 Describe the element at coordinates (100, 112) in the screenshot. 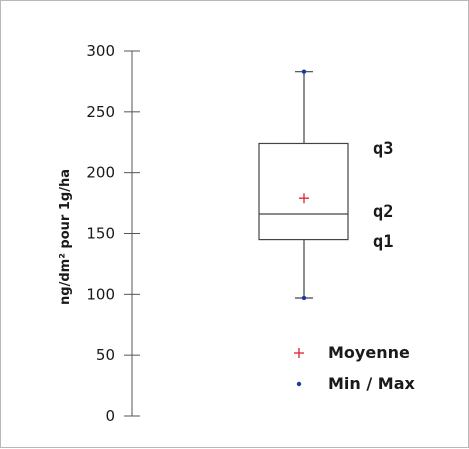

I see `y-tick-label: 250` at that location.